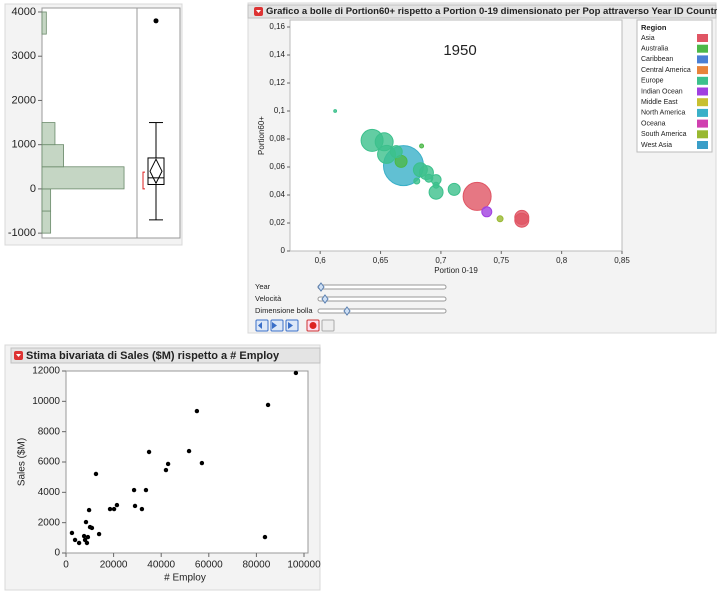 The image size is (717, 592). What do you see at coordinates (24, 12) in the screenshot?
I see `y-tick-label: 4000` at bounding box center [24, 12].